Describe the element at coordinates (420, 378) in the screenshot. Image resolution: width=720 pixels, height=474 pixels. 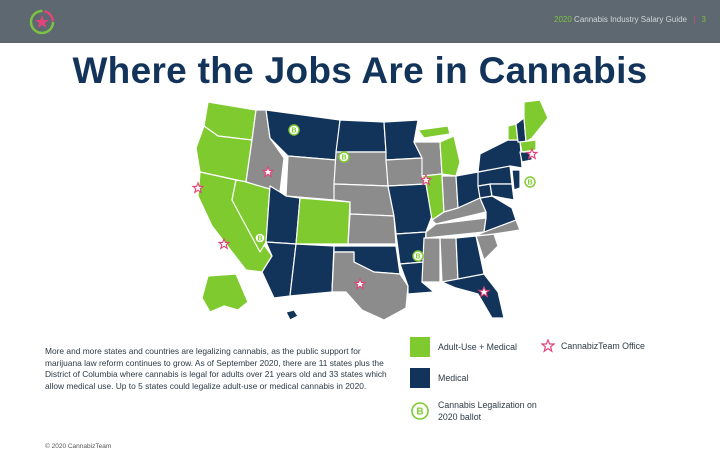
I see `medical-swatch` at that location.